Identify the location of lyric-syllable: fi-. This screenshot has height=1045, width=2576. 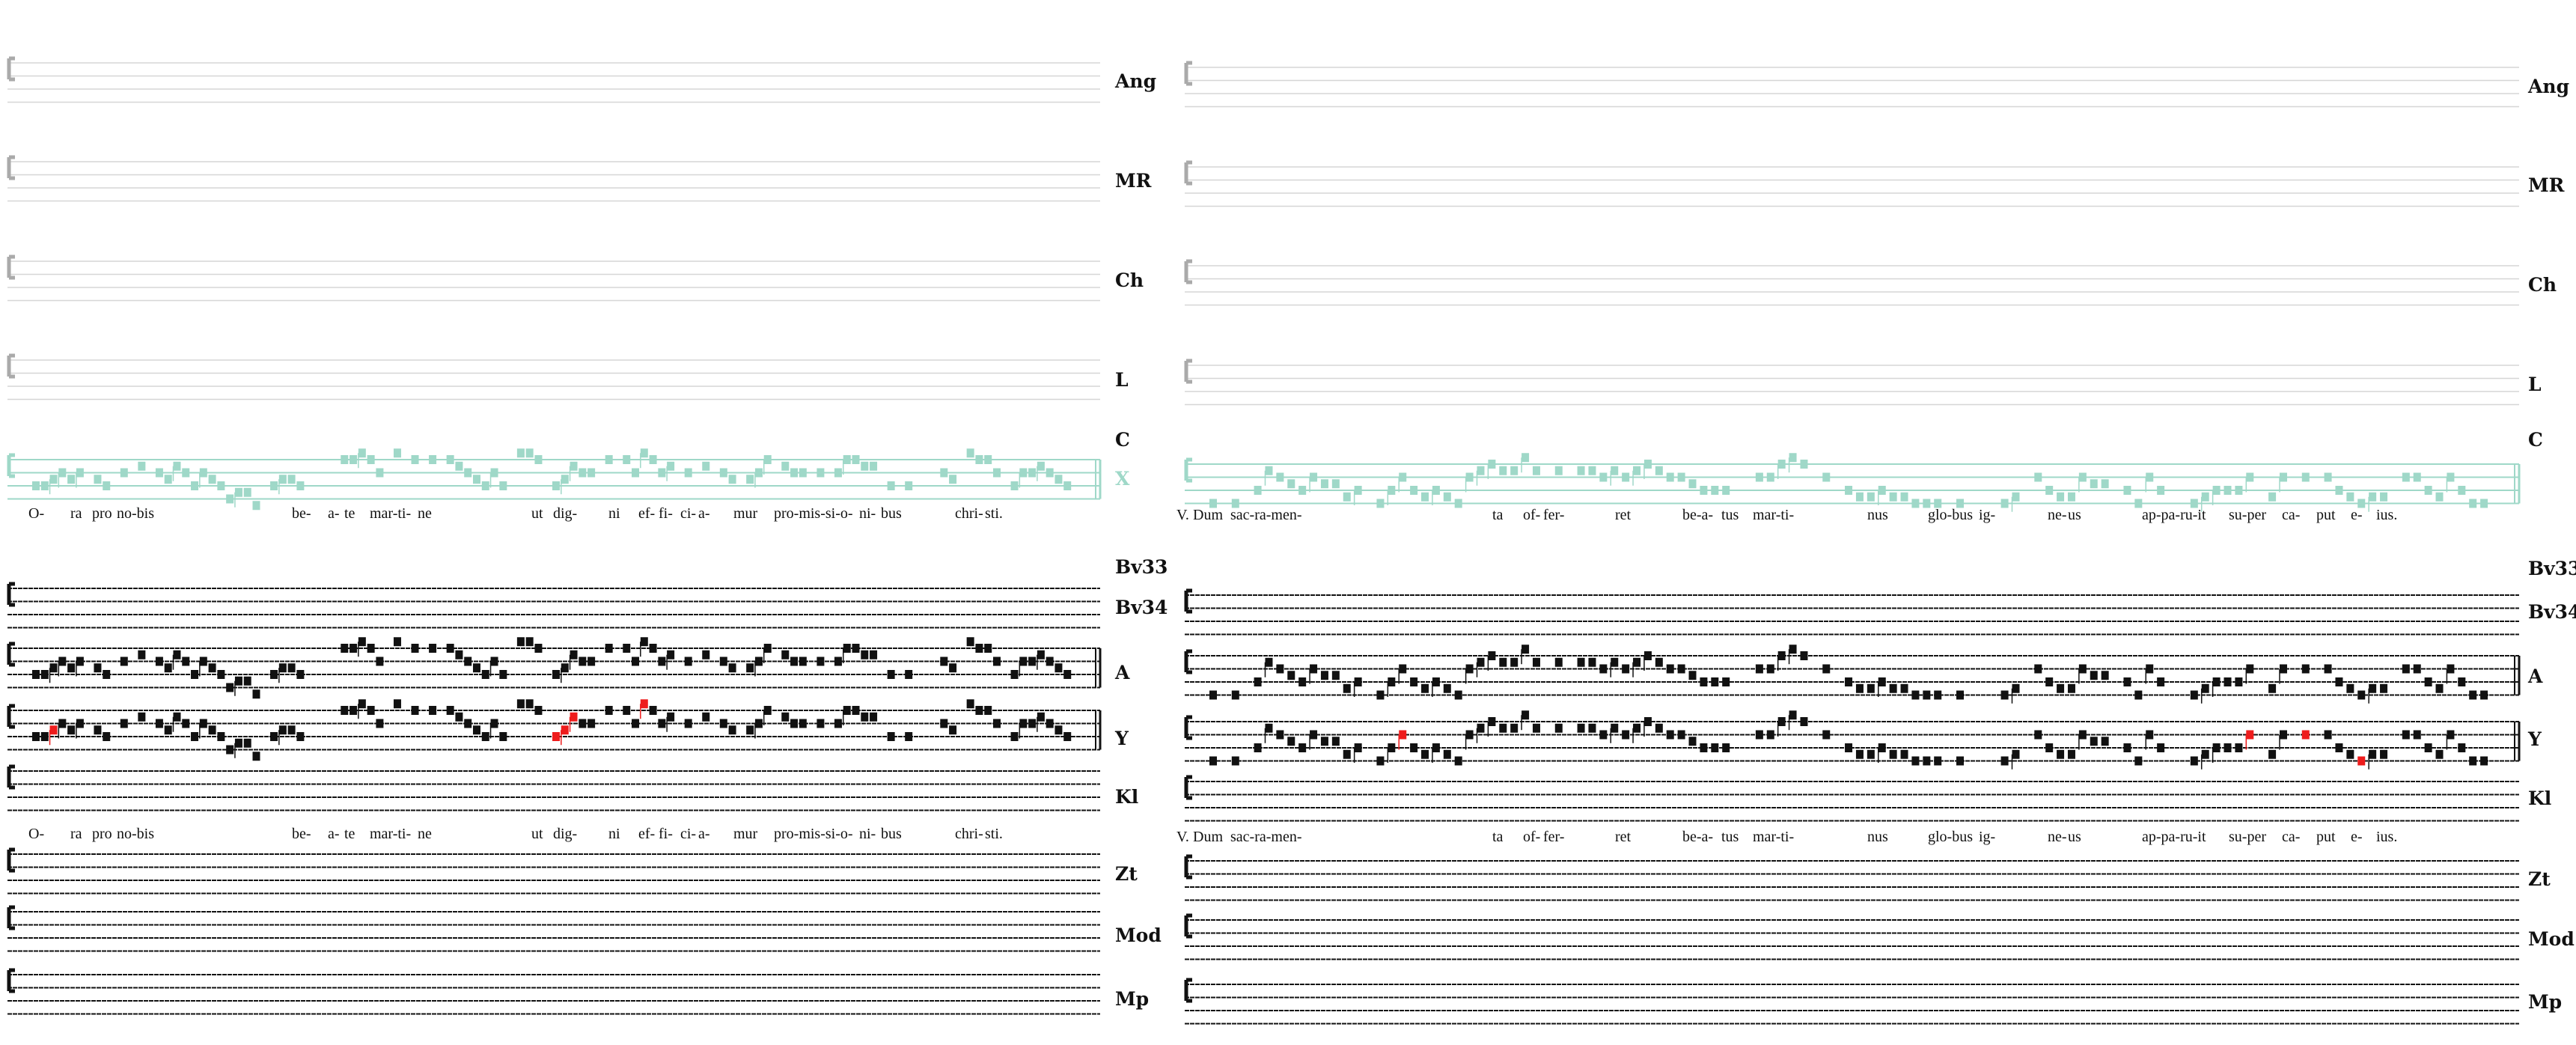
(666, 513).